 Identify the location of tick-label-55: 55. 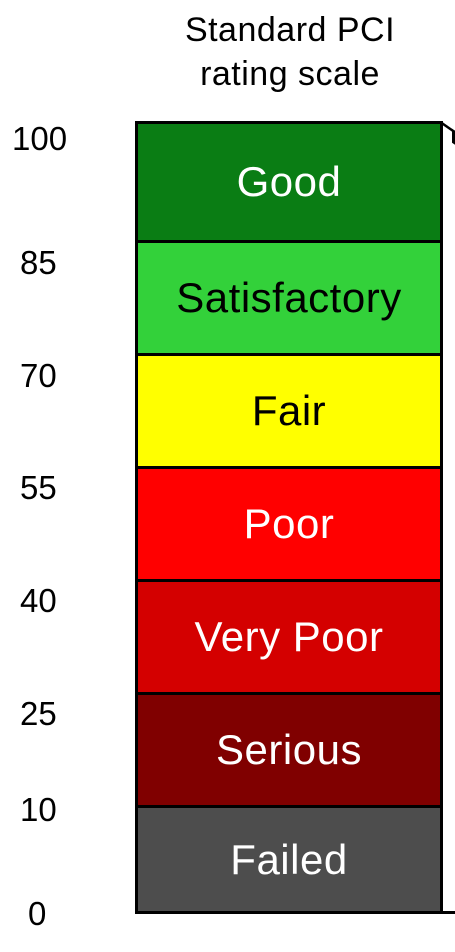
(38, 487).